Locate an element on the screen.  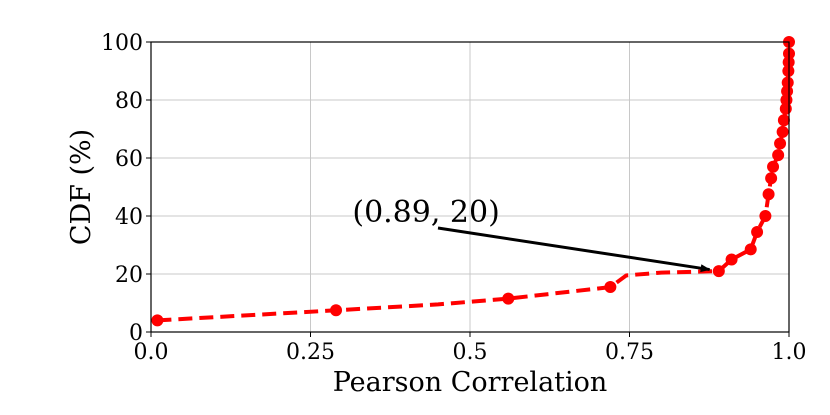
x-tick-label-4: 1.0 is located at coordinates (789, 352).